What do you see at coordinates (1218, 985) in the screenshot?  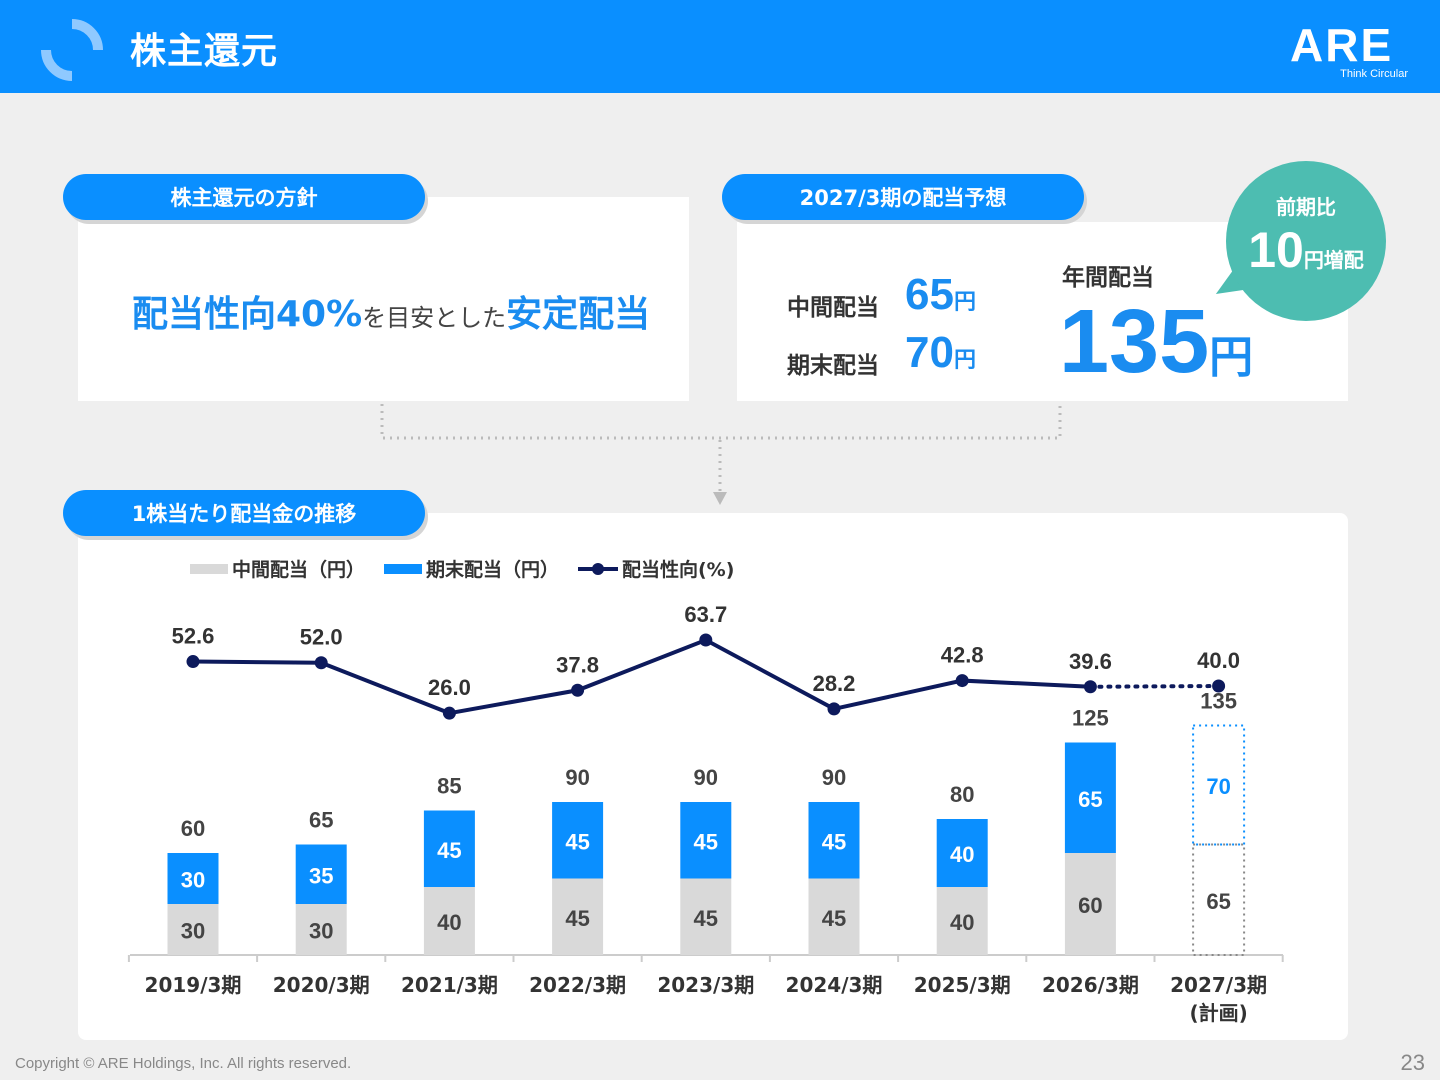 I see `x-tick-label: 2027/3期` at bounding box center [1218, 985].